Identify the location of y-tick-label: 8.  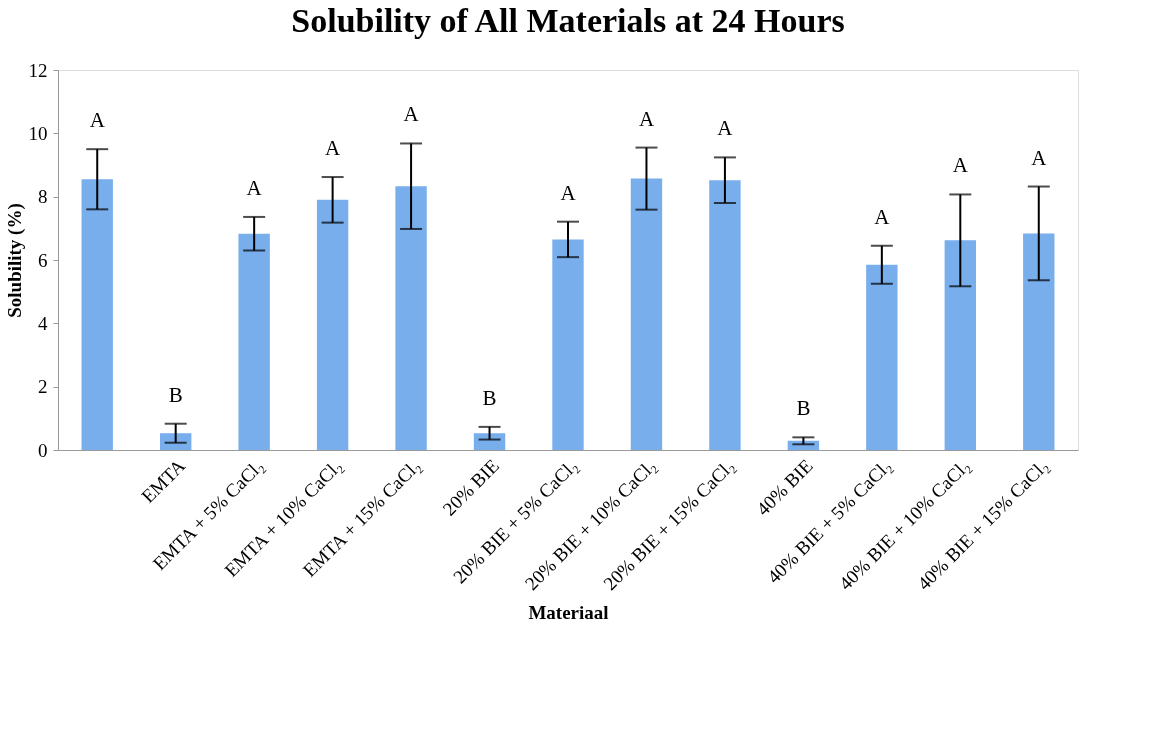
(43, 197).